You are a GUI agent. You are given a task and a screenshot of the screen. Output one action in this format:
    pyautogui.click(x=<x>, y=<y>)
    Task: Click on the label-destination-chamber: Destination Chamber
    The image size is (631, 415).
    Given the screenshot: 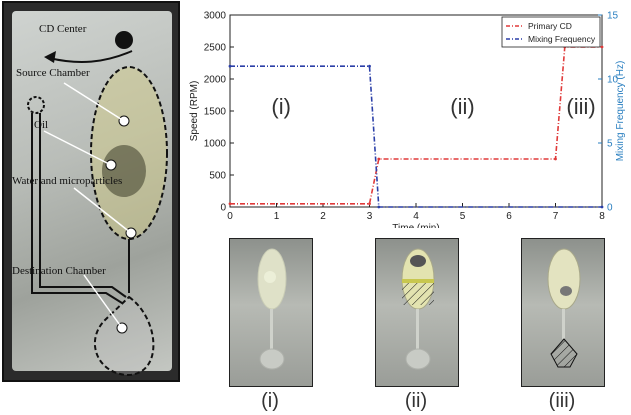 What is the action you would take?
    pyautogui.click(x=59, y=271)
    